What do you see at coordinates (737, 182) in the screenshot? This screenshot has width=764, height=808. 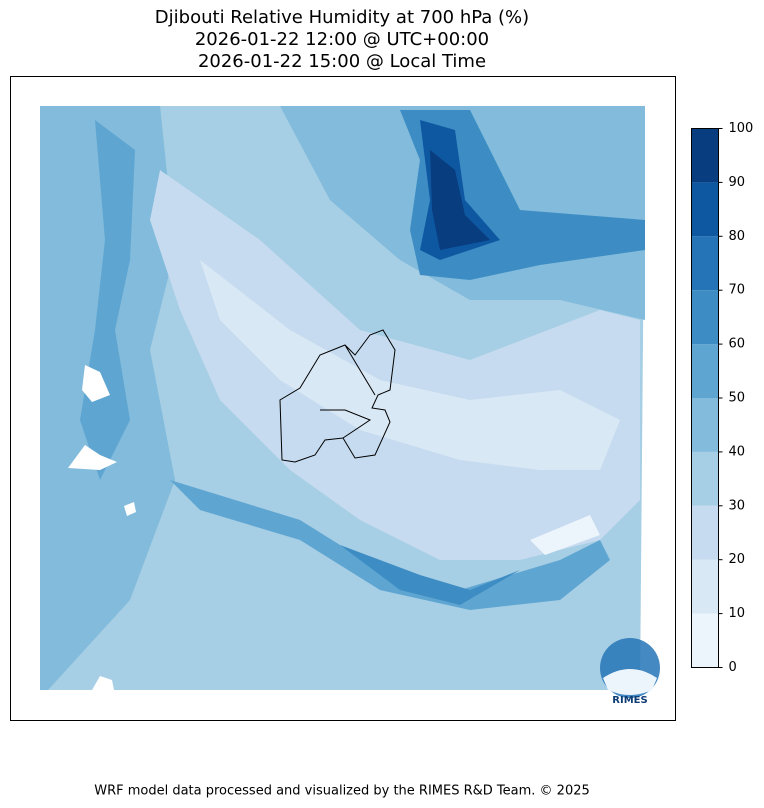 I see `colorbar-tick-label: 90` at bounding box center [737, 182].